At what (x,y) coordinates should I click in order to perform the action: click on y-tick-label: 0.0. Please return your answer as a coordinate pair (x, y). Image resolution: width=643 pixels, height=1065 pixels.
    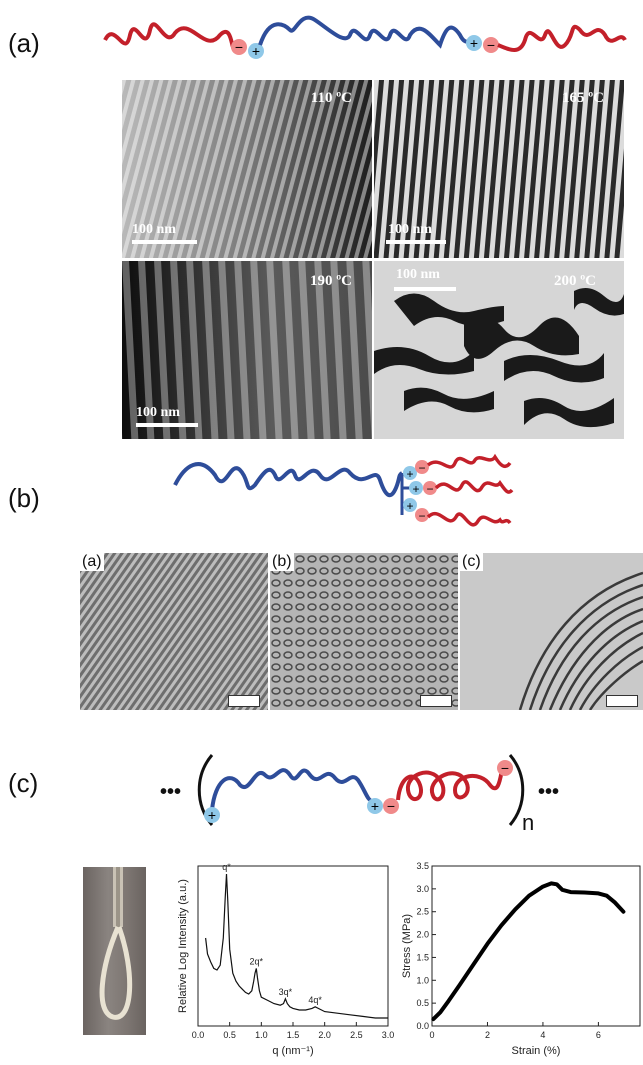
    Looking at the image, I should click on (422, 1026).